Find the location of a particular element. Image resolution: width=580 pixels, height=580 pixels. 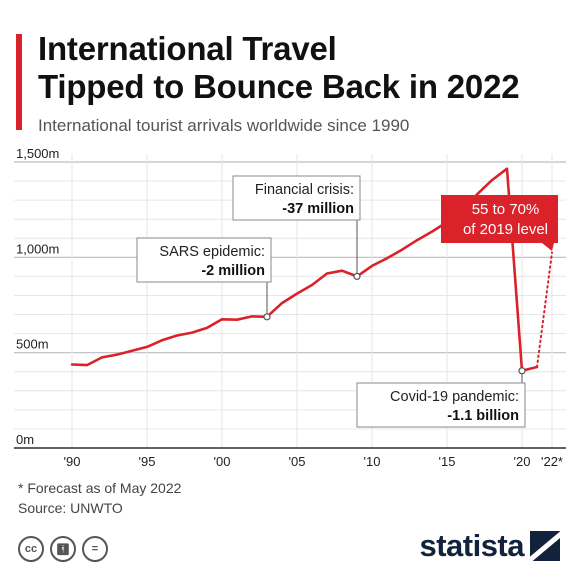

source-note: Source: UNWTO is located at coordinates (70, 508).